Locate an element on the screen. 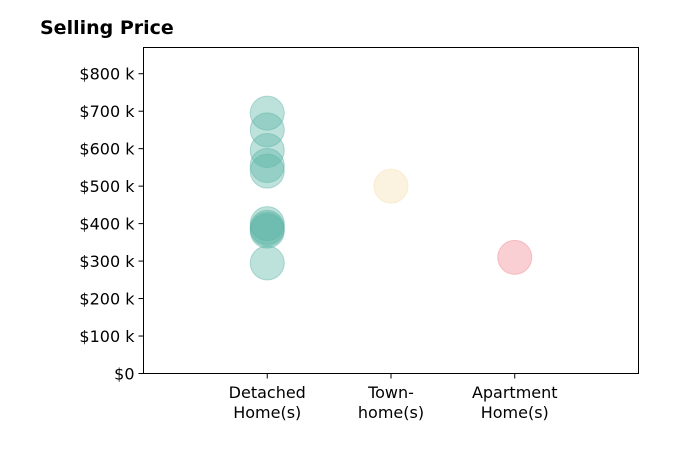  y-tick-label: $500 k is located at coordinates (107, 186).